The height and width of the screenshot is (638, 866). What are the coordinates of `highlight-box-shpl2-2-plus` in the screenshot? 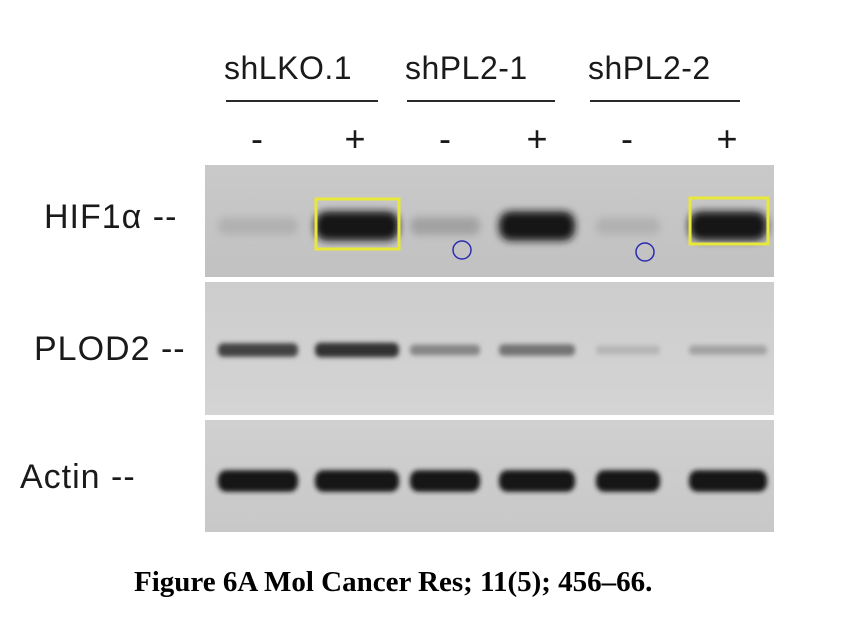 It's located at (729, 221).